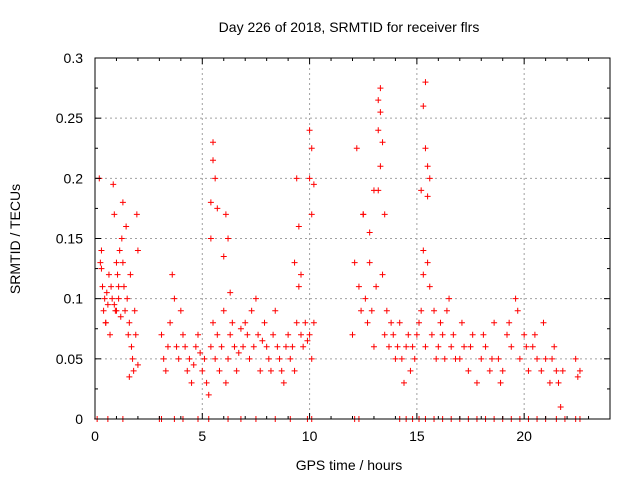  What do you see at coordinates (74, 178) in the screenshot?
I see `y-tick-label: 0.2` at bounding box center [74, 178].